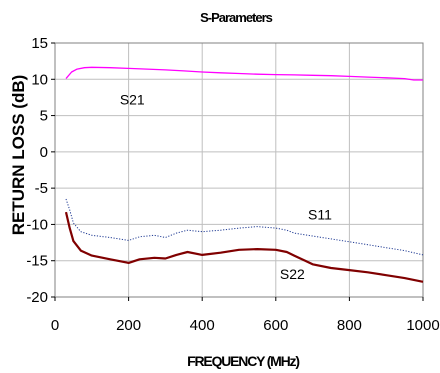  Describe the element at coordinates (39, 79) in the screenshot. I see `y-tick-label: 10` at that location.